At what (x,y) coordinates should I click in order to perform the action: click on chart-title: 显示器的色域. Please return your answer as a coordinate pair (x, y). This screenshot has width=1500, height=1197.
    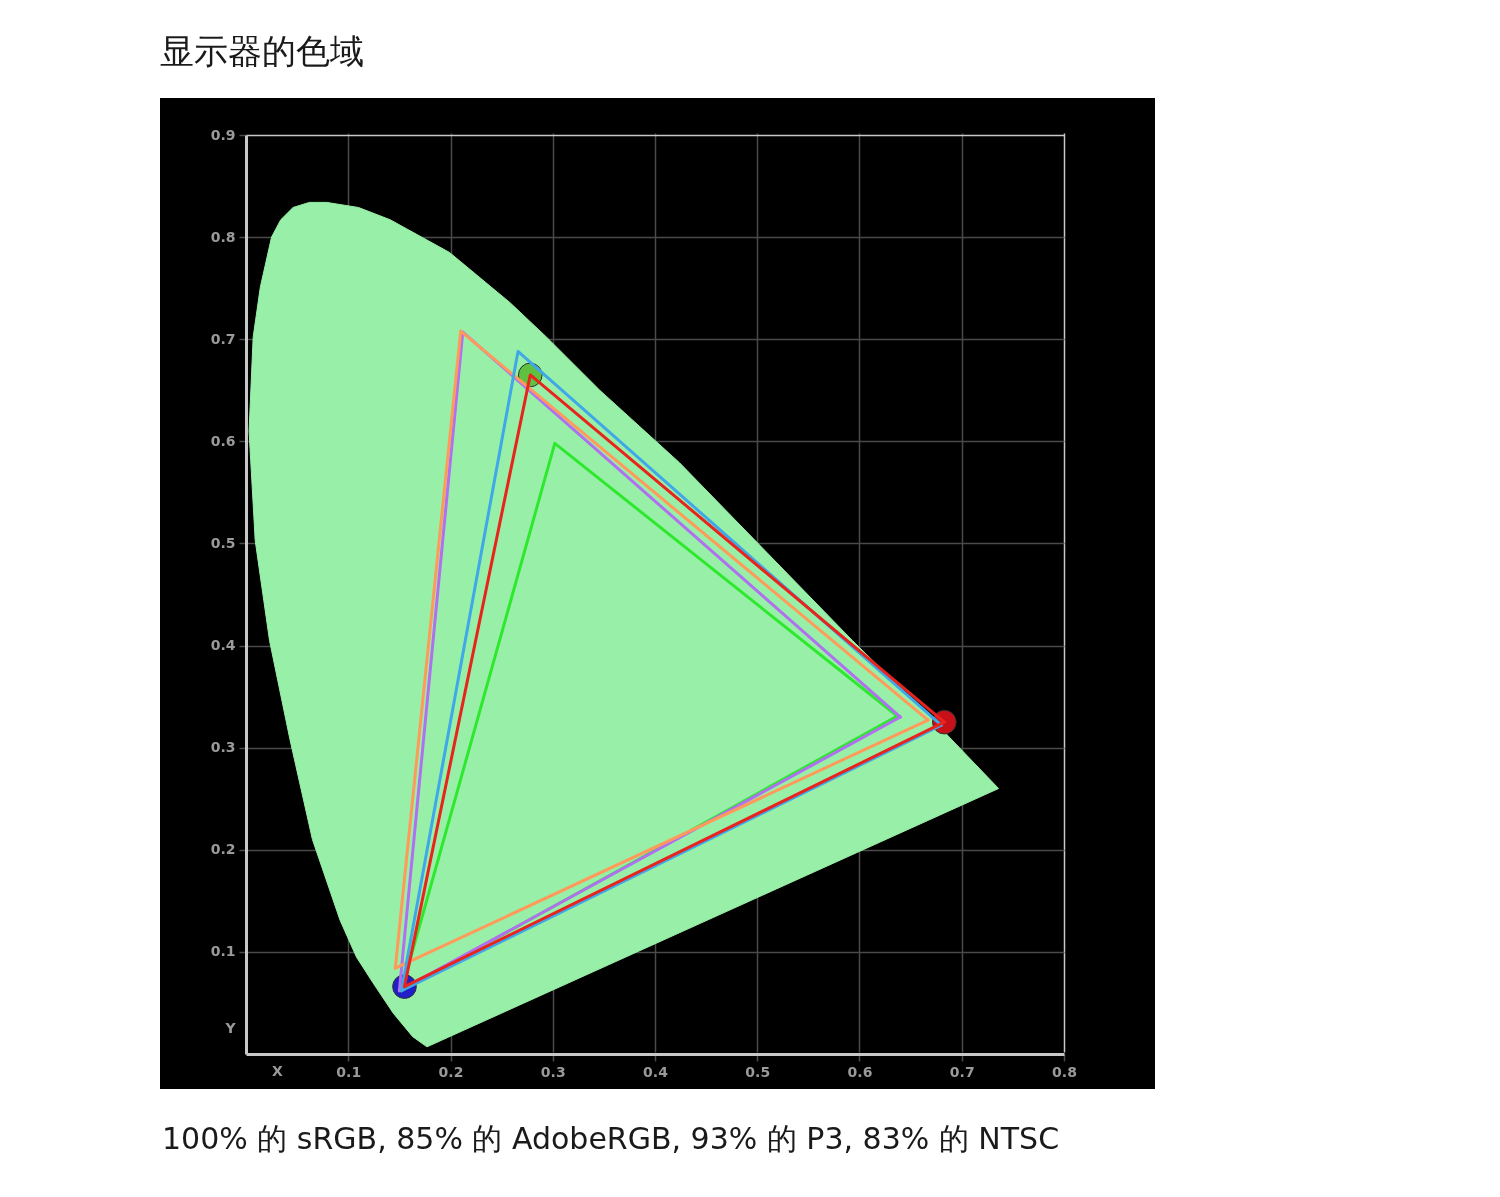
    Looking at the image, I should click on (262, 51).